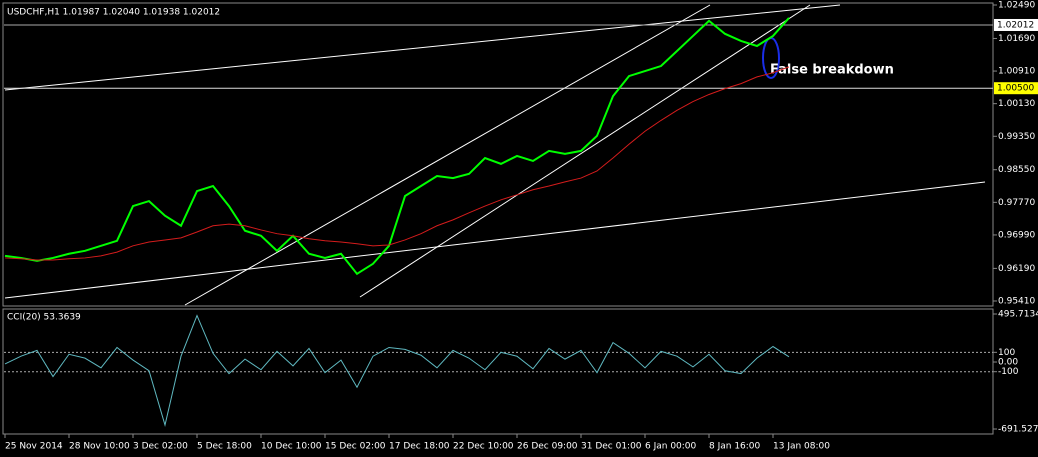 Image resolution: width=1038 pixels, height=457 pixels. What do you see at coordinates (1016, 269) in the screenshot?
I see `y-tick-label: 0.96190` at bounding box center [1016, 269].